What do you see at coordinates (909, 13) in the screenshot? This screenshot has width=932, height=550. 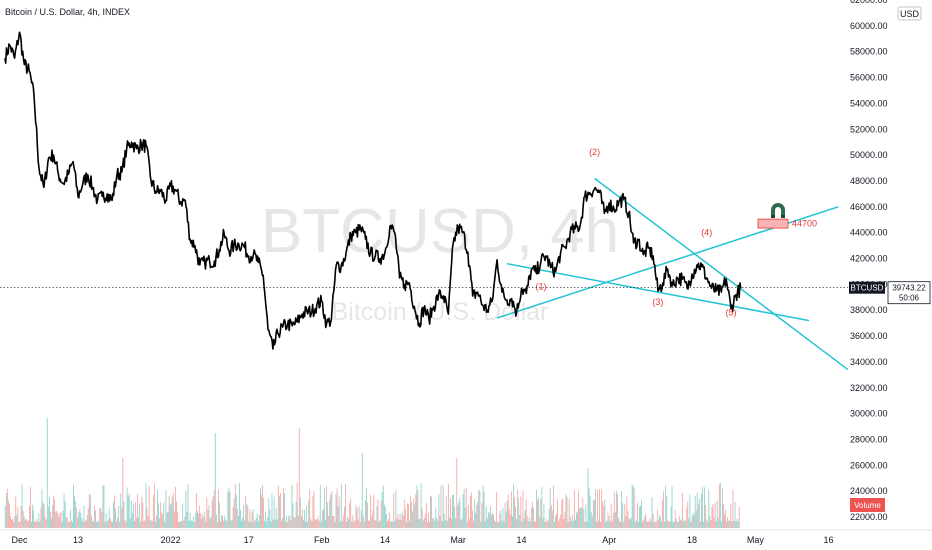 I see `currency-badge` at bounding box center [909, 13].